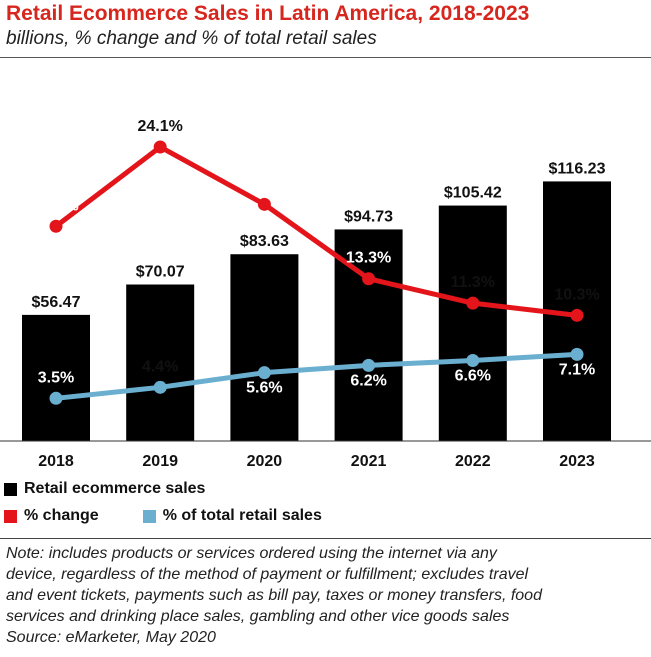 This screenshot has width=651, height=657. I want to click on x-tick-label-2021: 2021, so click(369, 461).